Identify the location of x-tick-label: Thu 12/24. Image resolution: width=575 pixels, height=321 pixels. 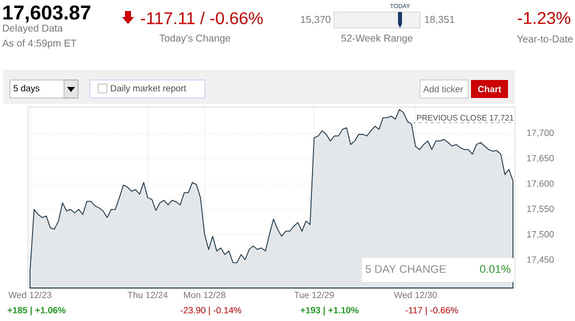
(148, 295).